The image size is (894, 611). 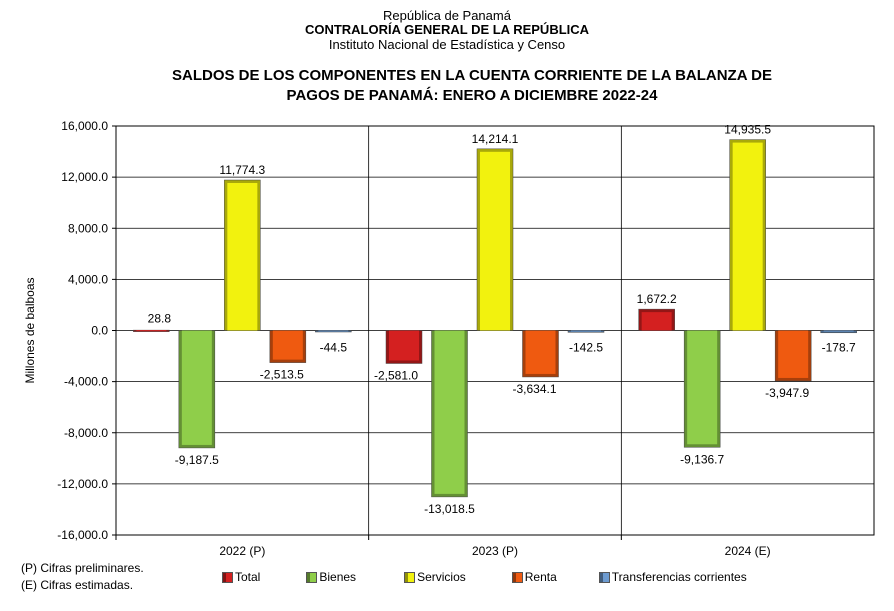 What do you see at coordinates (839, 348) in the screenshot?
I see `data-label: -178.7` at bounding box center [839, 348].